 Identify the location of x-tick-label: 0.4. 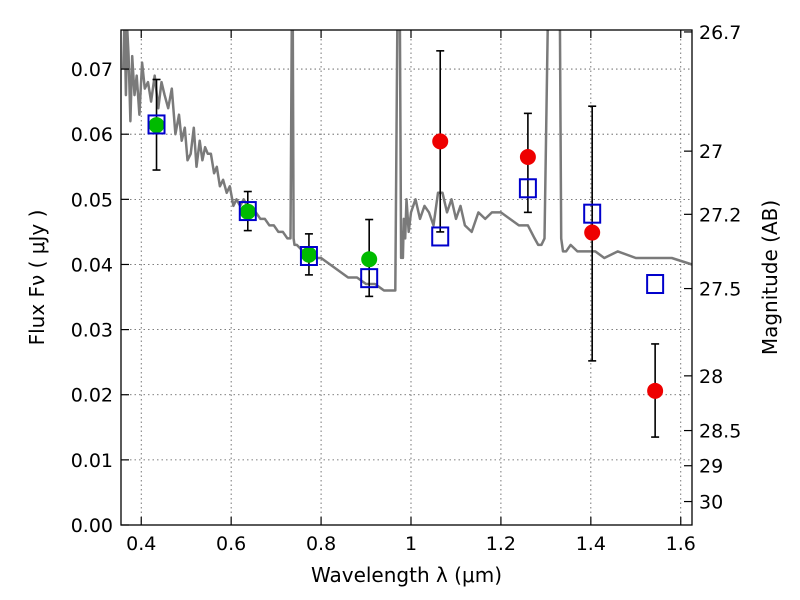
(141, 544).